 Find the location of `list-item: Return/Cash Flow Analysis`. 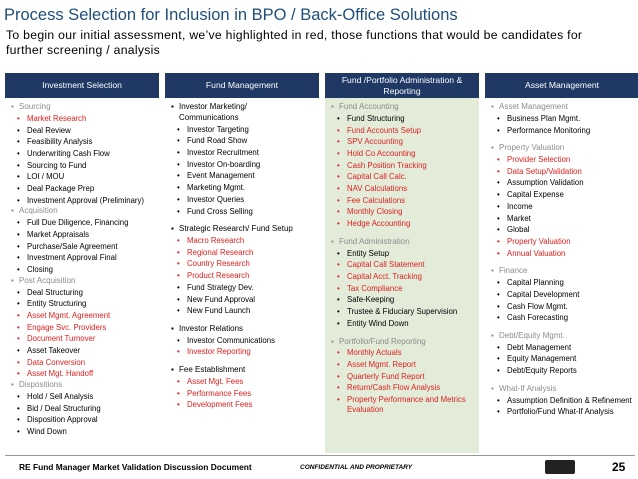

list-item: Return/Cash Flow Analysis is located at coordinates (404, 388).